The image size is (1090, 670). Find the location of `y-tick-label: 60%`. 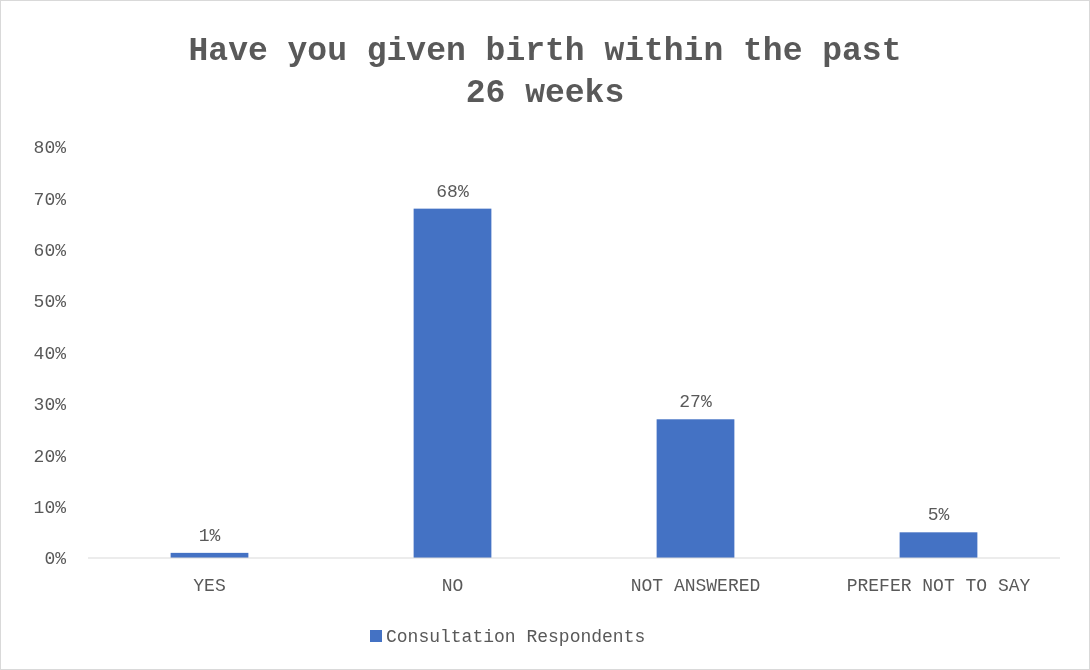

y-tick-label: 60% is located at coordinates (50, 251).